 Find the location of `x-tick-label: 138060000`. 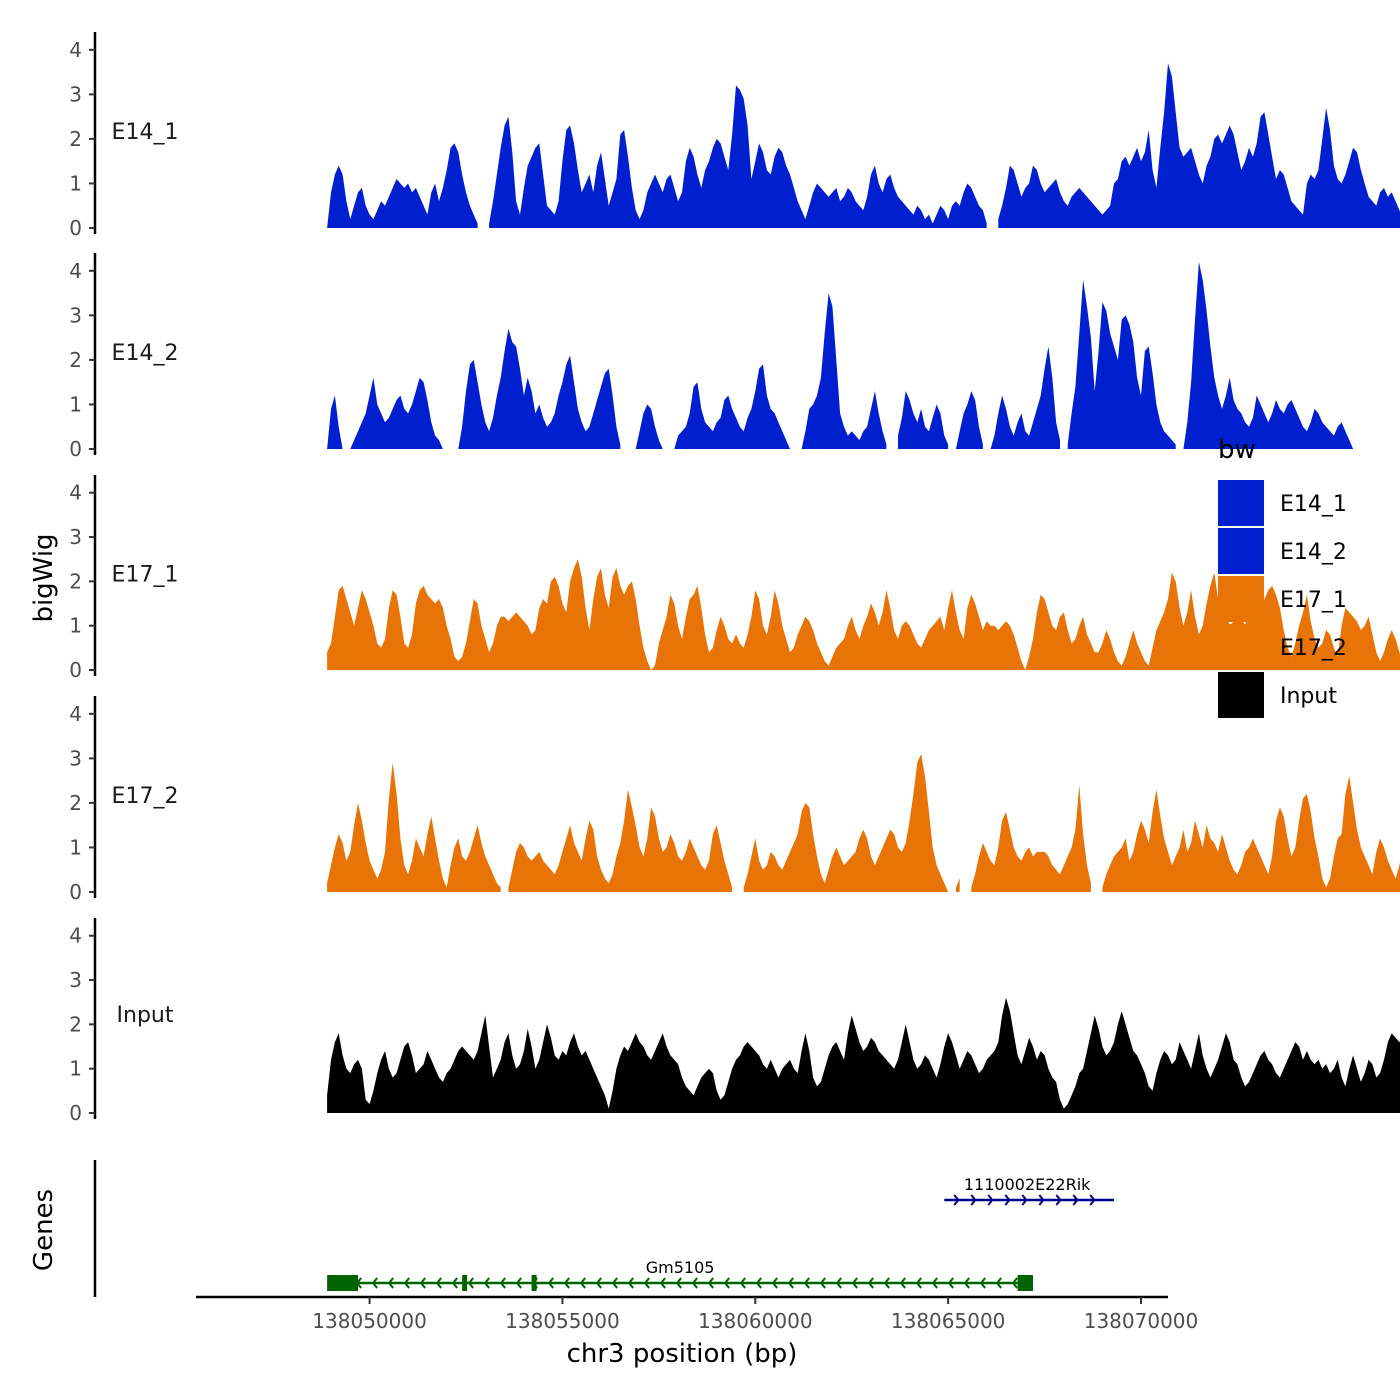

x-tick-label: 138060000 is located at coordinates (755, 1321).